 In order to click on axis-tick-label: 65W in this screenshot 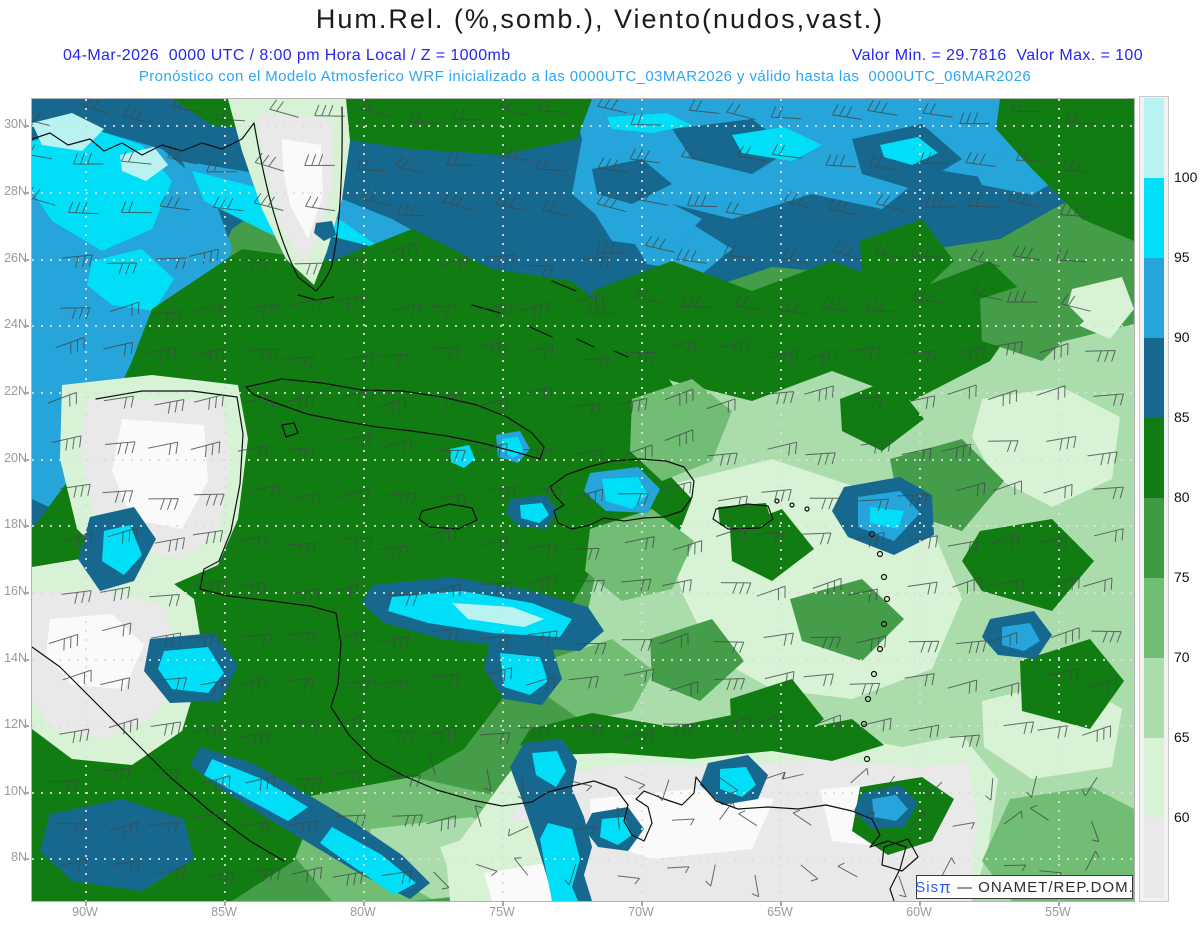, I will do `click(780, 912)`.